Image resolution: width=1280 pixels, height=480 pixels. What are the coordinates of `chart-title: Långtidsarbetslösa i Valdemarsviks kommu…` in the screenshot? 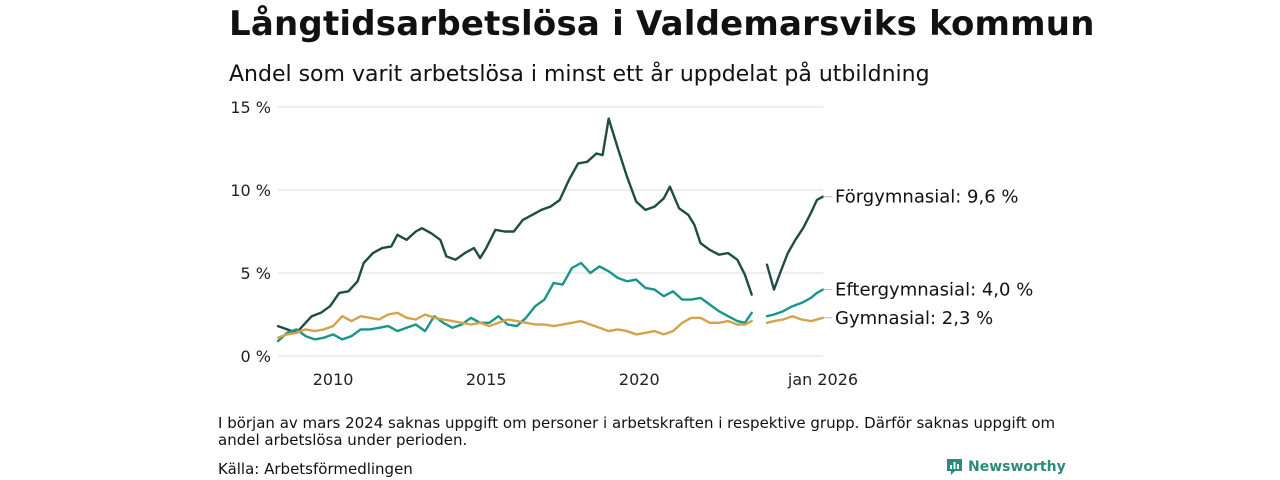 It's located at (662, 24).